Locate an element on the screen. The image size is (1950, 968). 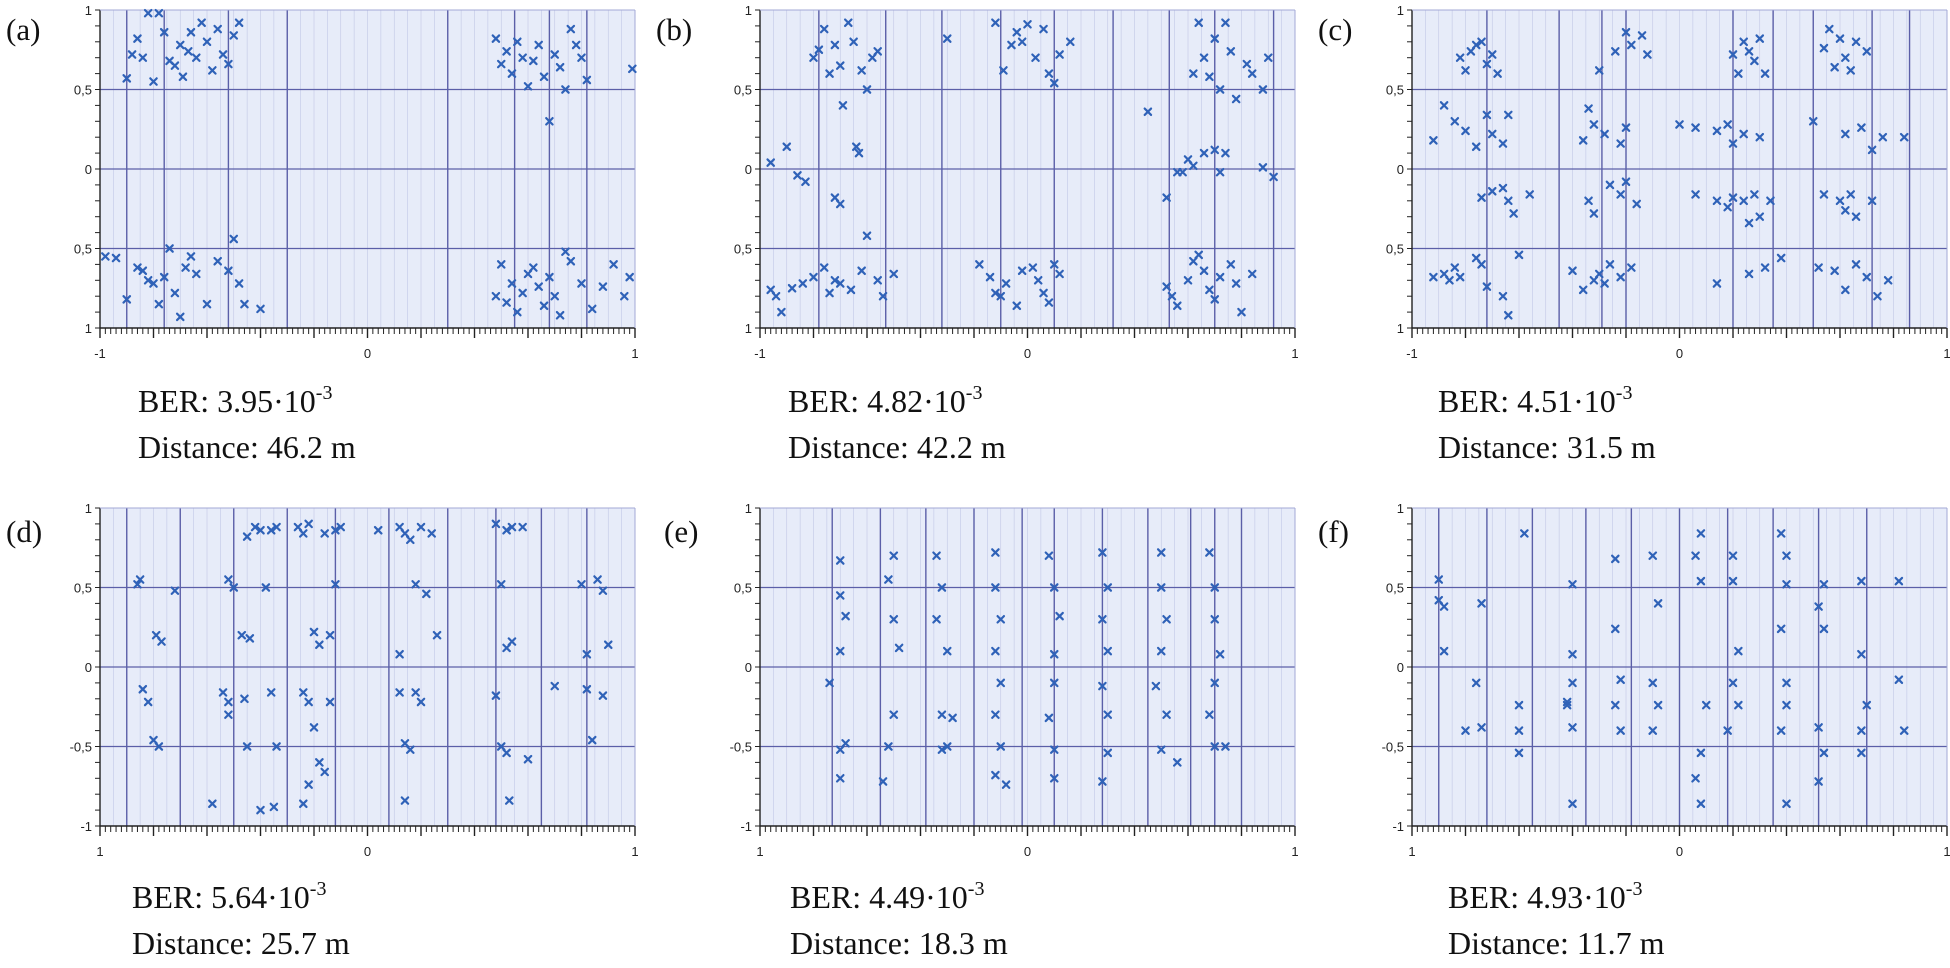
y-tick-label: -1 is located at coordinates (1398, 826).